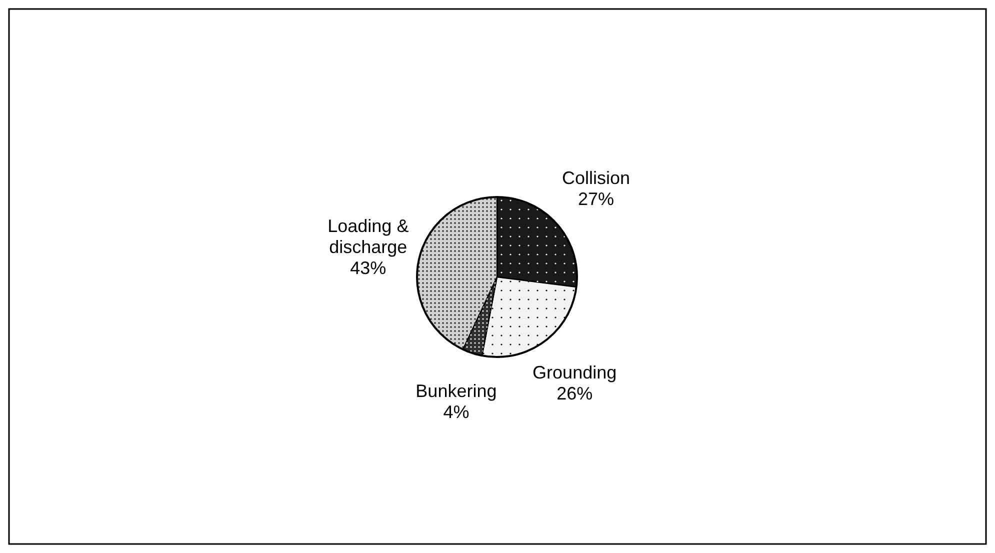 The width and height of the screenshot is (995, 553). What do you see at coordinates (368, 268) in the screenshot?
I see `data-label: 43%` at bounding box center [368, 268].